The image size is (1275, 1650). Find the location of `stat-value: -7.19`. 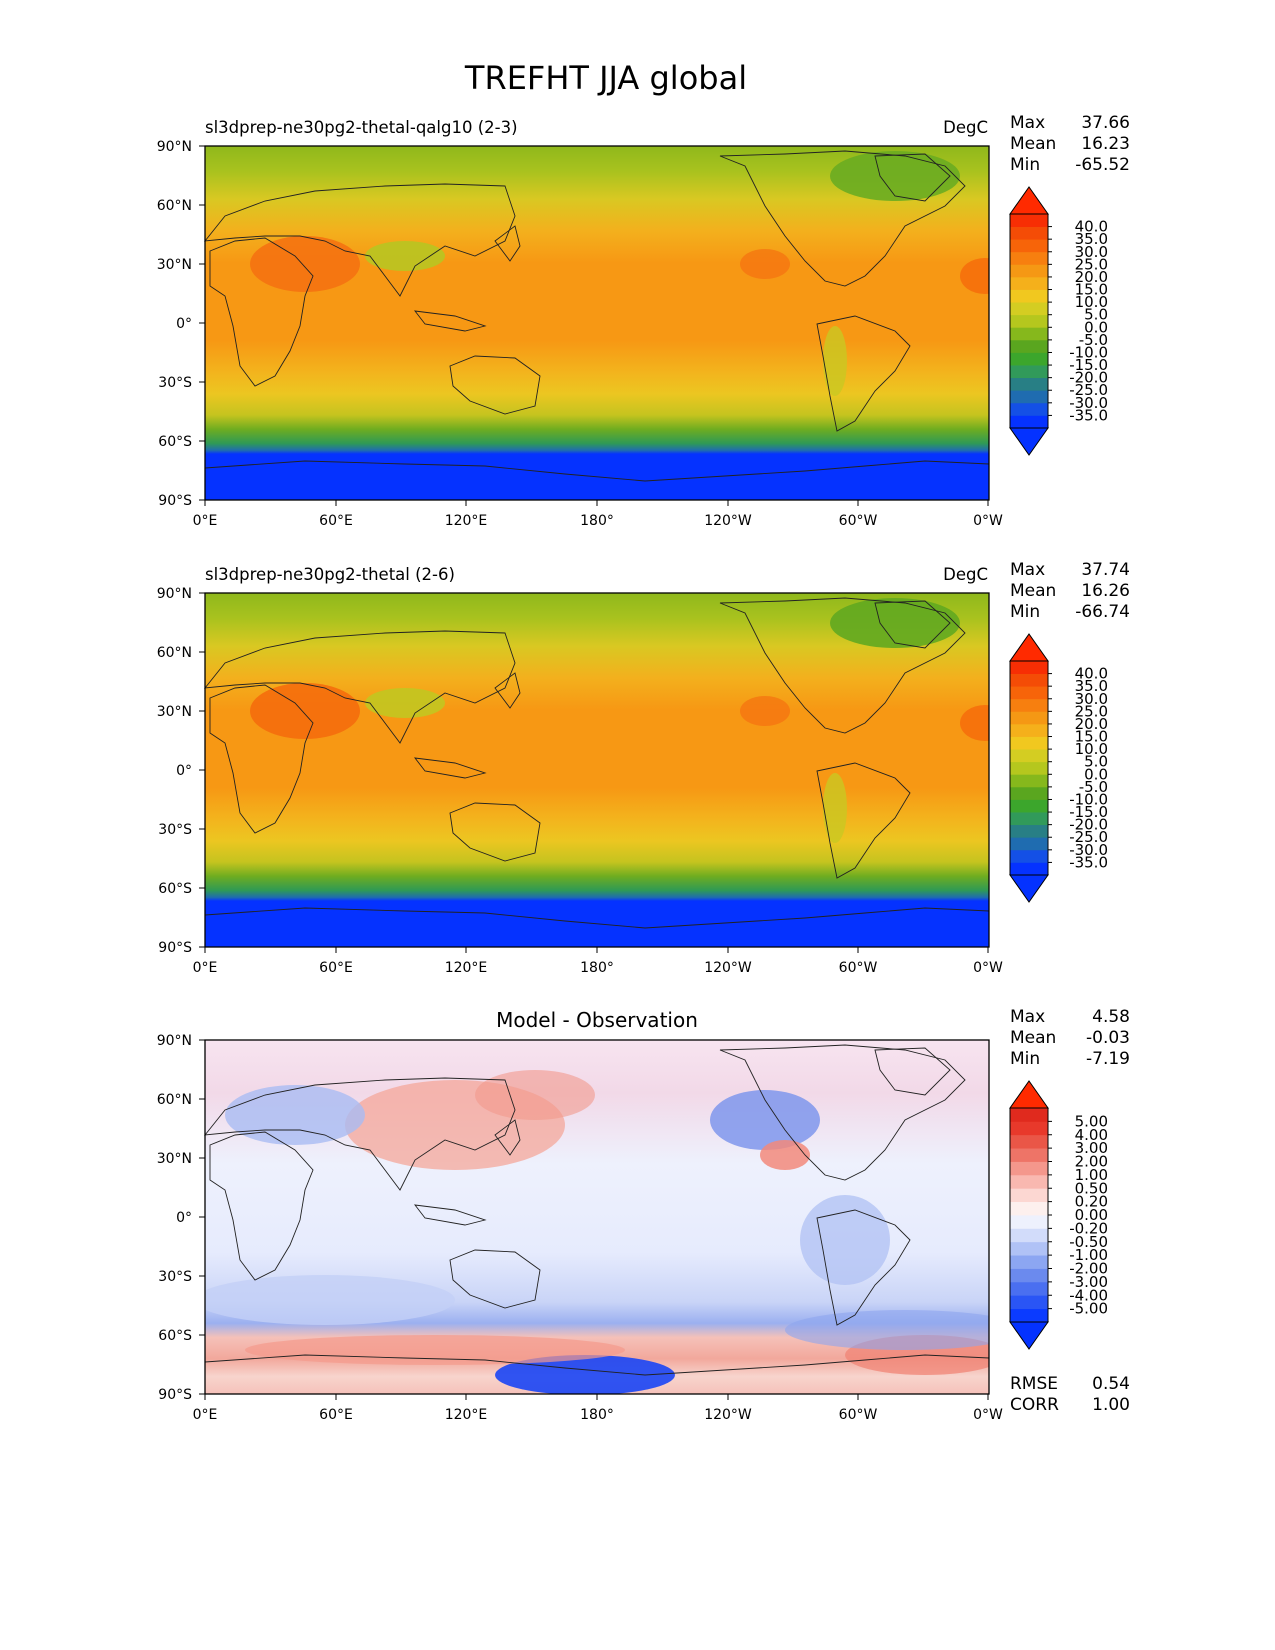

stat-value: -7.19 is located at coordinates (1108, 1059).